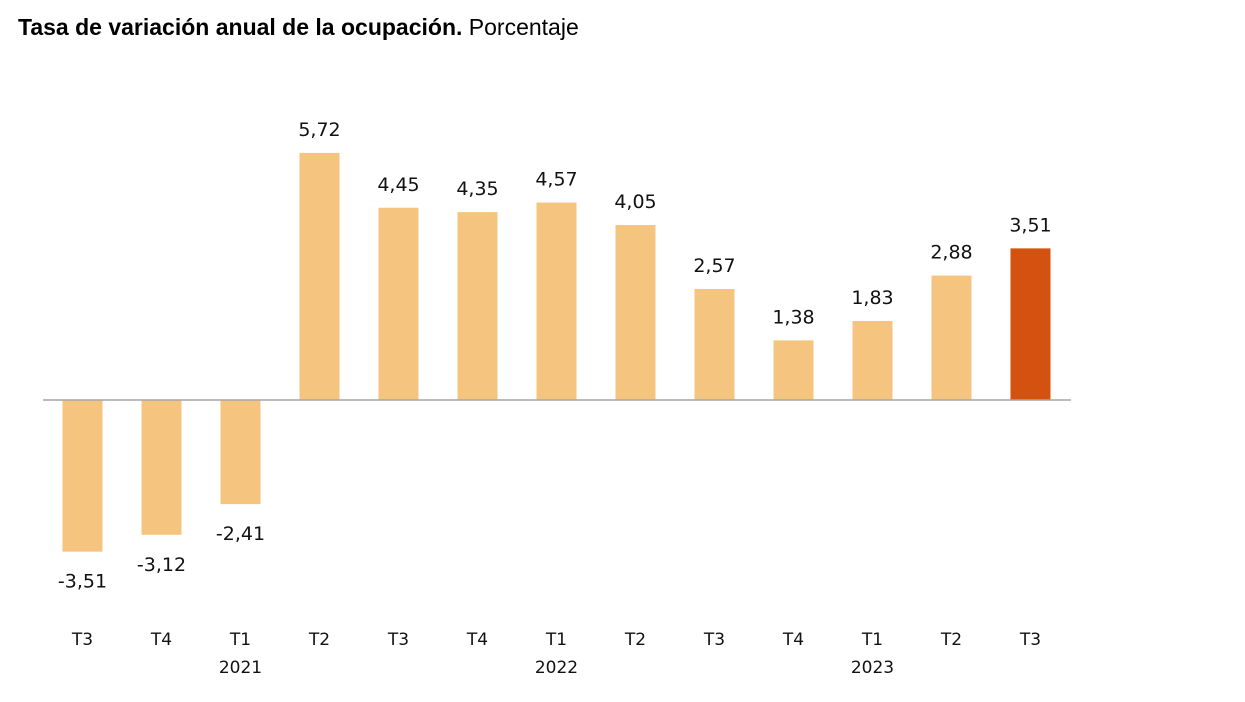 This screenshot has width=1245, height=702. What do you see at coordinates (556, 668) in the screenshot?
I see `x-year-label: 2022` at bounding box center [556, 668].